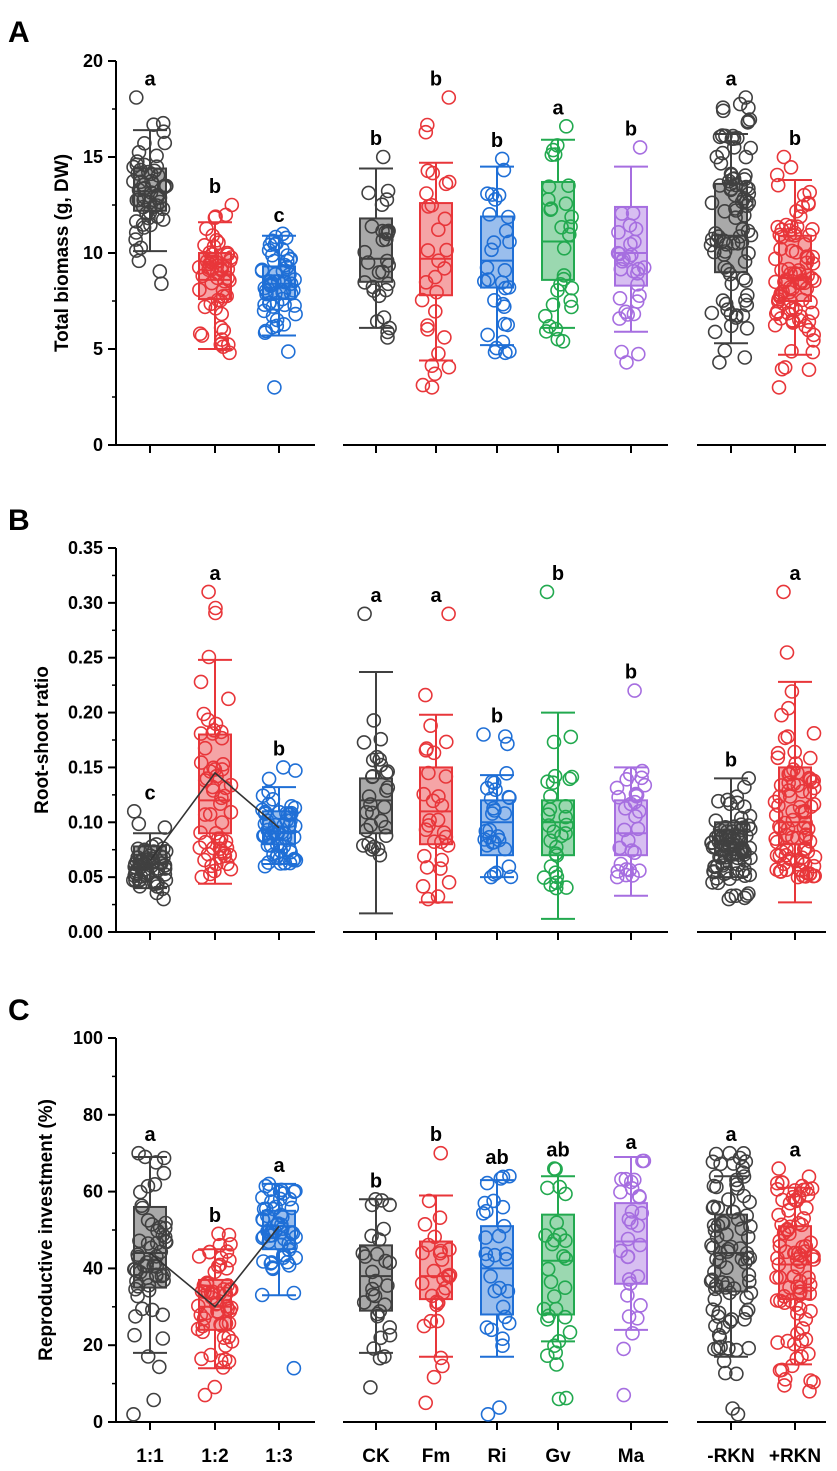  What do you see at coordinates (794, 261) in the screenshot?
I see `box-+RKN: b` at bounding box center [794, 261].